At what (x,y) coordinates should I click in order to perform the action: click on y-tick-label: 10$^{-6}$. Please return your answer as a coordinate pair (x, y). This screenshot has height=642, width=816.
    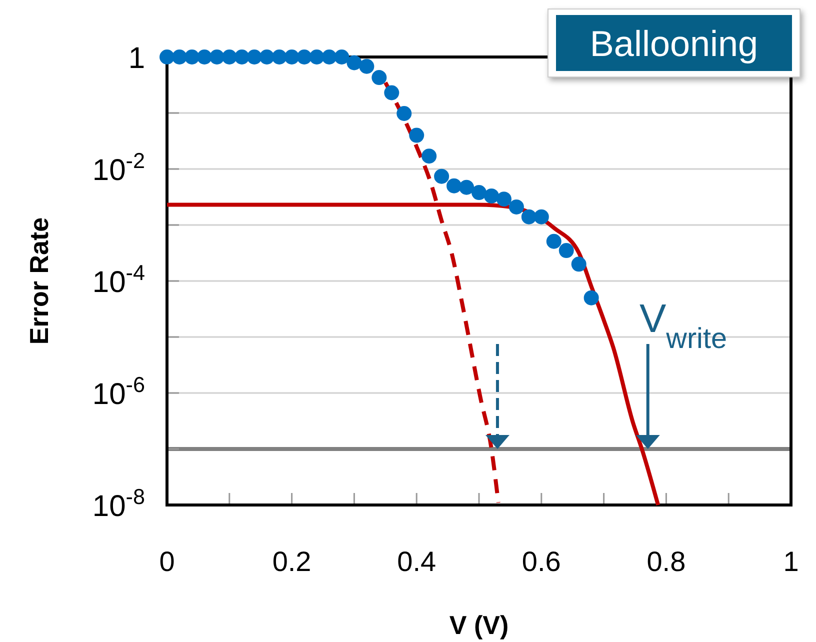
    Looking at the image, I should click on (118, 391).